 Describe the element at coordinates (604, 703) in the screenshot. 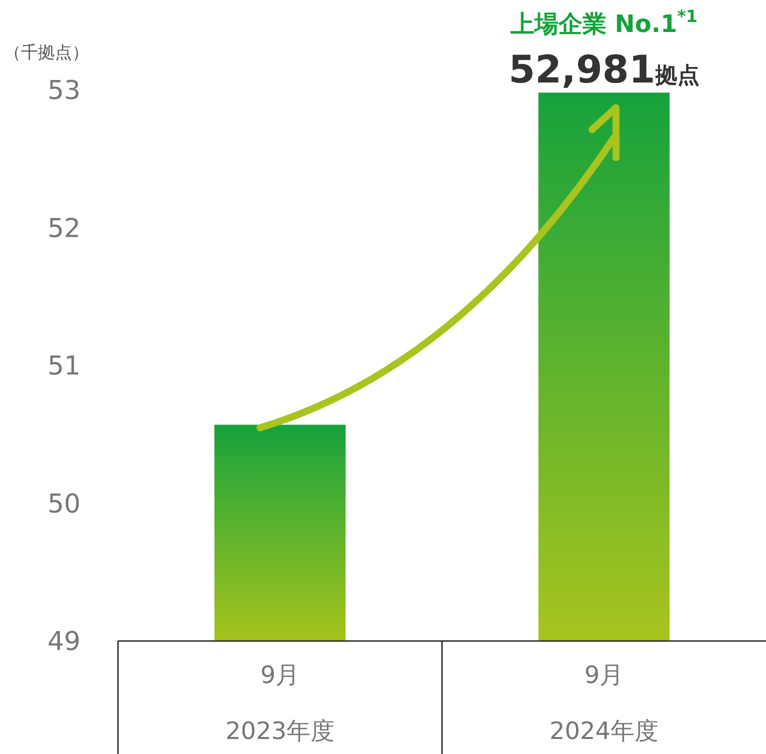

I see `x-tick-label: 9月 2024年度` at that location.